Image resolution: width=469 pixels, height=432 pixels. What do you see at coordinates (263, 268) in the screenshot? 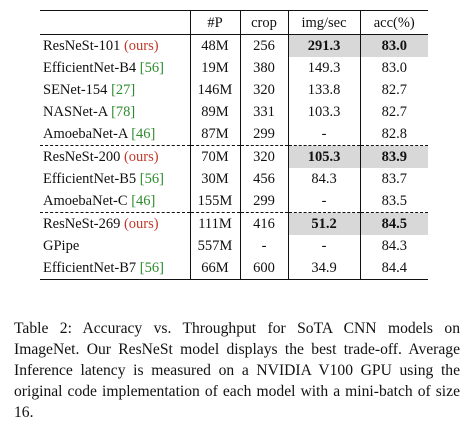
I see `crop-cell: 600` at bounding box center [263, 268].